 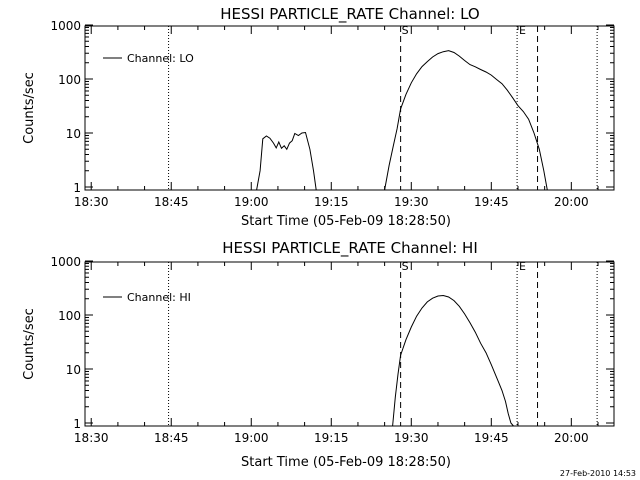 I want to click on legend-label: Channel: LO, so click(x=160, y=58).